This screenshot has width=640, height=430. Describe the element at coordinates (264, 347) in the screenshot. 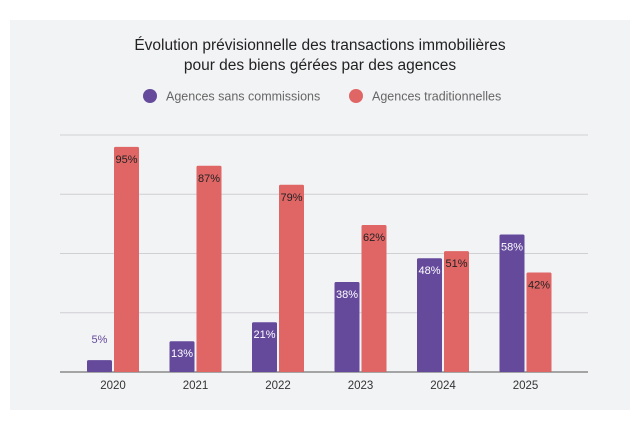

I see `bar-sans-commissions-2022` at that location.